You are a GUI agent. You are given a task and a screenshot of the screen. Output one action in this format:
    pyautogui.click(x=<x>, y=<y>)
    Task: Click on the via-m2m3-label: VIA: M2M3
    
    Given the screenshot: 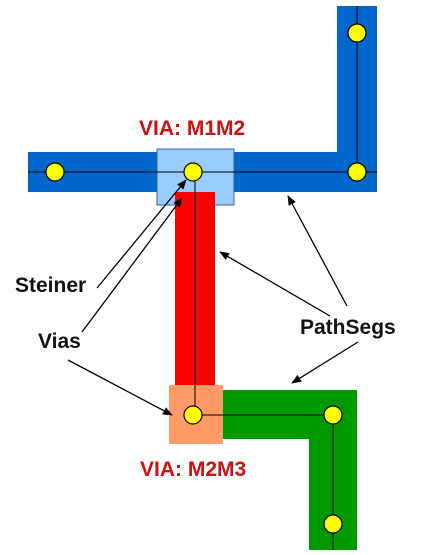 What is the action you would take?
    pyautogui.click(x=193, y=469)
    